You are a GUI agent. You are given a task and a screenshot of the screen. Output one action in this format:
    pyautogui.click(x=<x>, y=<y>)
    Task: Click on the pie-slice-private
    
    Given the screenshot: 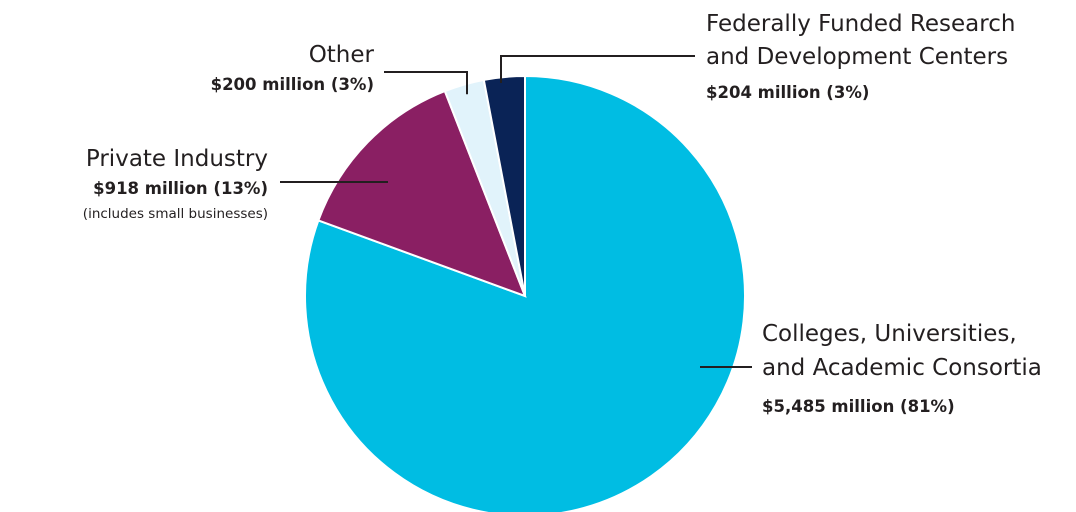 What is the action you would take?
    pyautogui.click(x=422, y=193)
    